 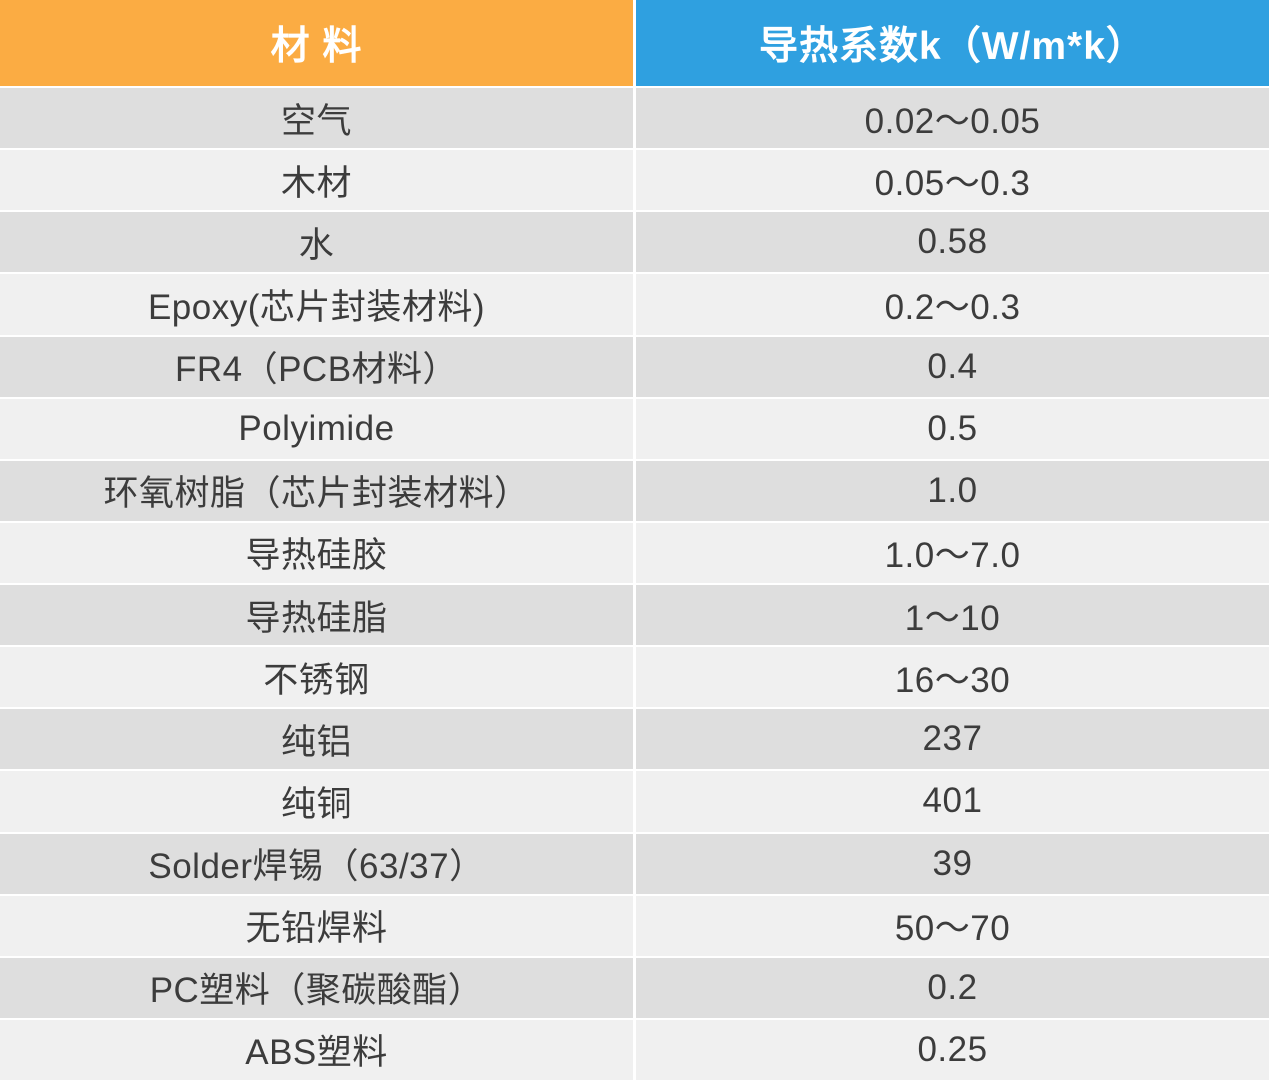 I want to click on table-row: 不锈钢 16～30, so click(x=634, y=677).